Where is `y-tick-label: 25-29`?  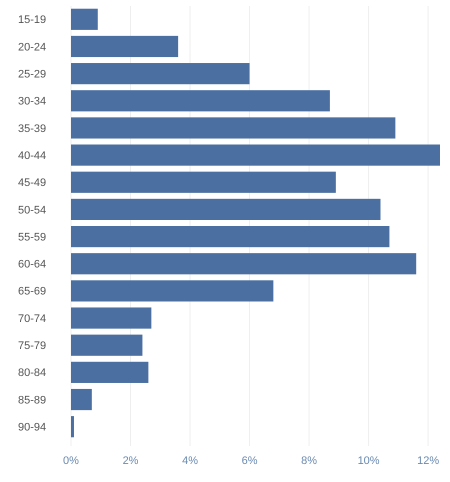 y-tick-label: 25-29 is located at coordinates (32, 74).